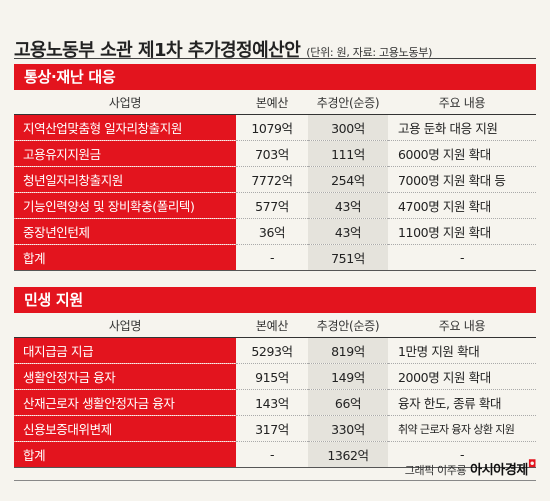 The width and height of the screenshot is (550, 501). What do you see at coordinates (125, 179) in the screenshot?
I see `row-name: 청년일자리창출지원` at bounding box center [125, 179].